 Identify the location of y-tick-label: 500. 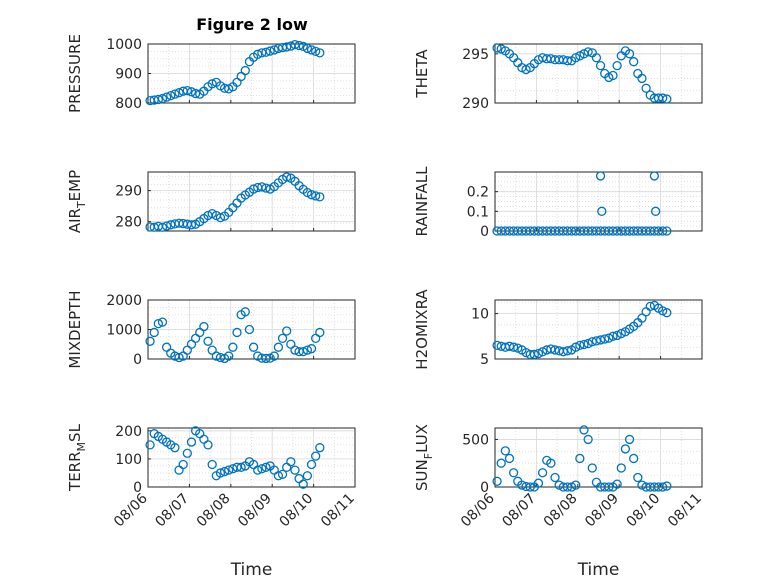
(475, 440).